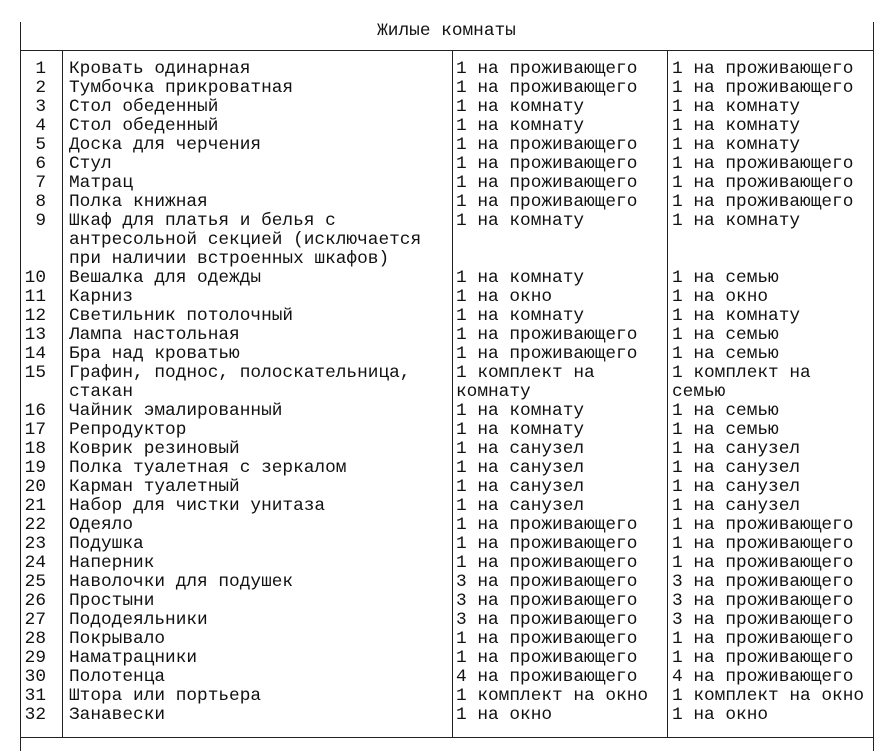 This screenshot has height=751, width=890. What do you see at coordinates (160, 69) in the screenshot?
I see `item-name: Кровать одинарная` at bounding box center [160, 69].